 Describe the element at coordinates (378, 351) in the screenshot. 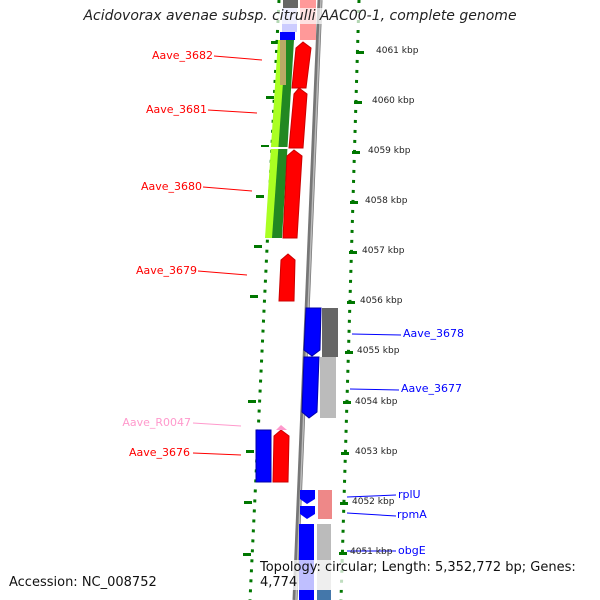

I see `kbp-label: 4055 kbp` at that location.